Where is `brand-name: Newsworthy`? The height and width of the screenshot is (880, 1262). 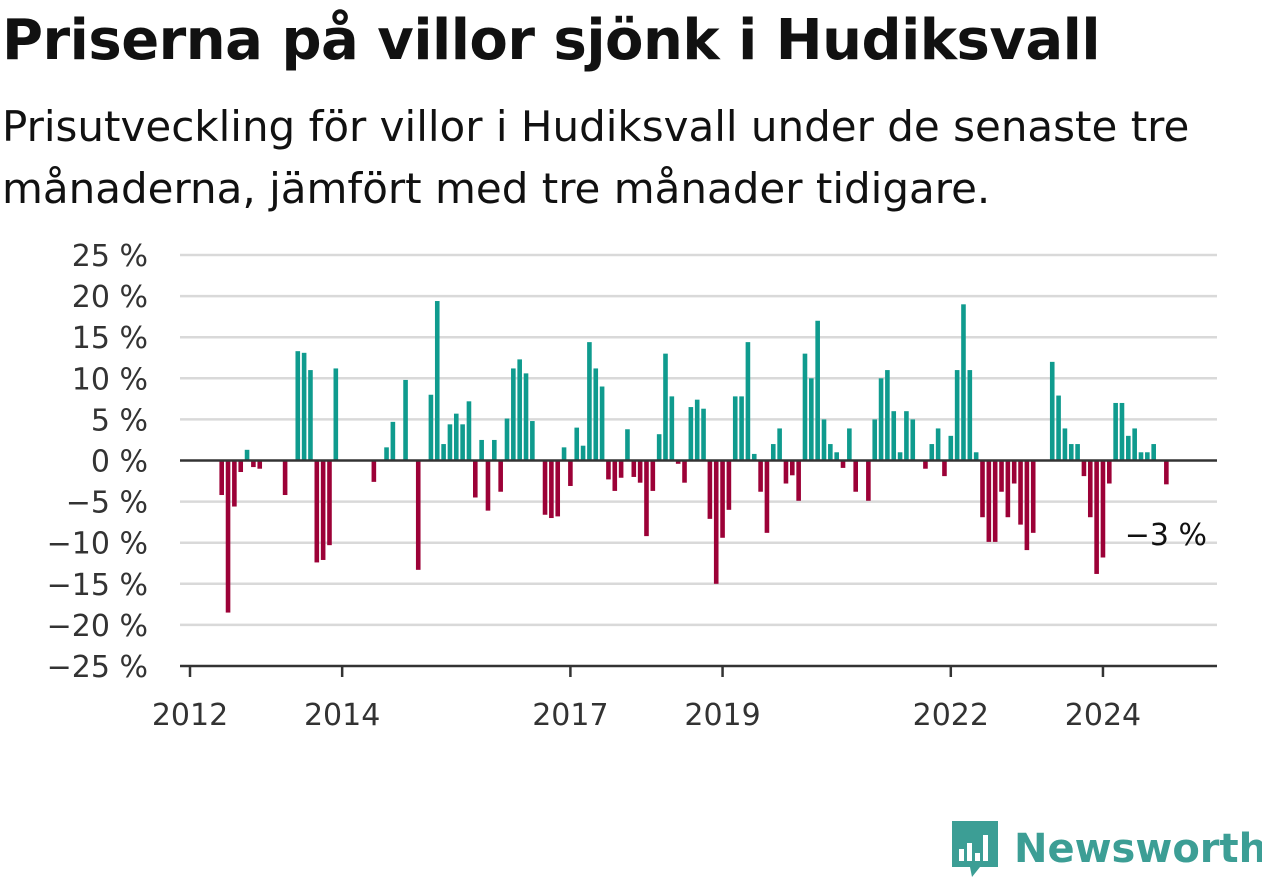
brand-name: Newsworthy is located at coordinates (1138, 849).